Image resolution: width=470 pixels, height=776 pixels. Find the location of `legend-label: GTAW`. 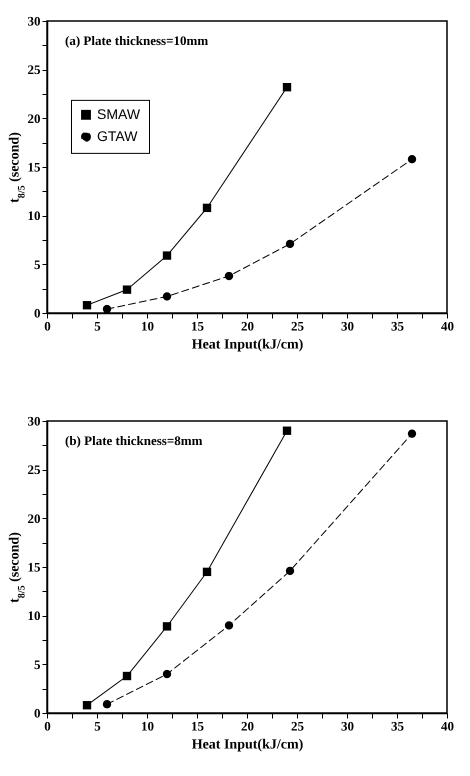

legend-label: GTAW is located at coordinates (117, 136).